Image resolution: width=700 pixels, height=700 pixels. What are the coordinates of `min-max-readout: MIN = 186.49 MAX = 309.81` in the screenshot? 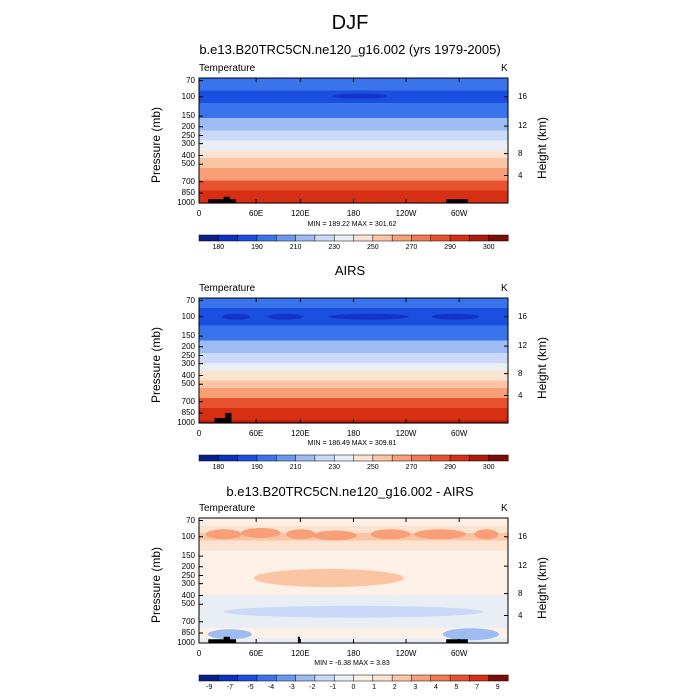 It's located at (352, 443).